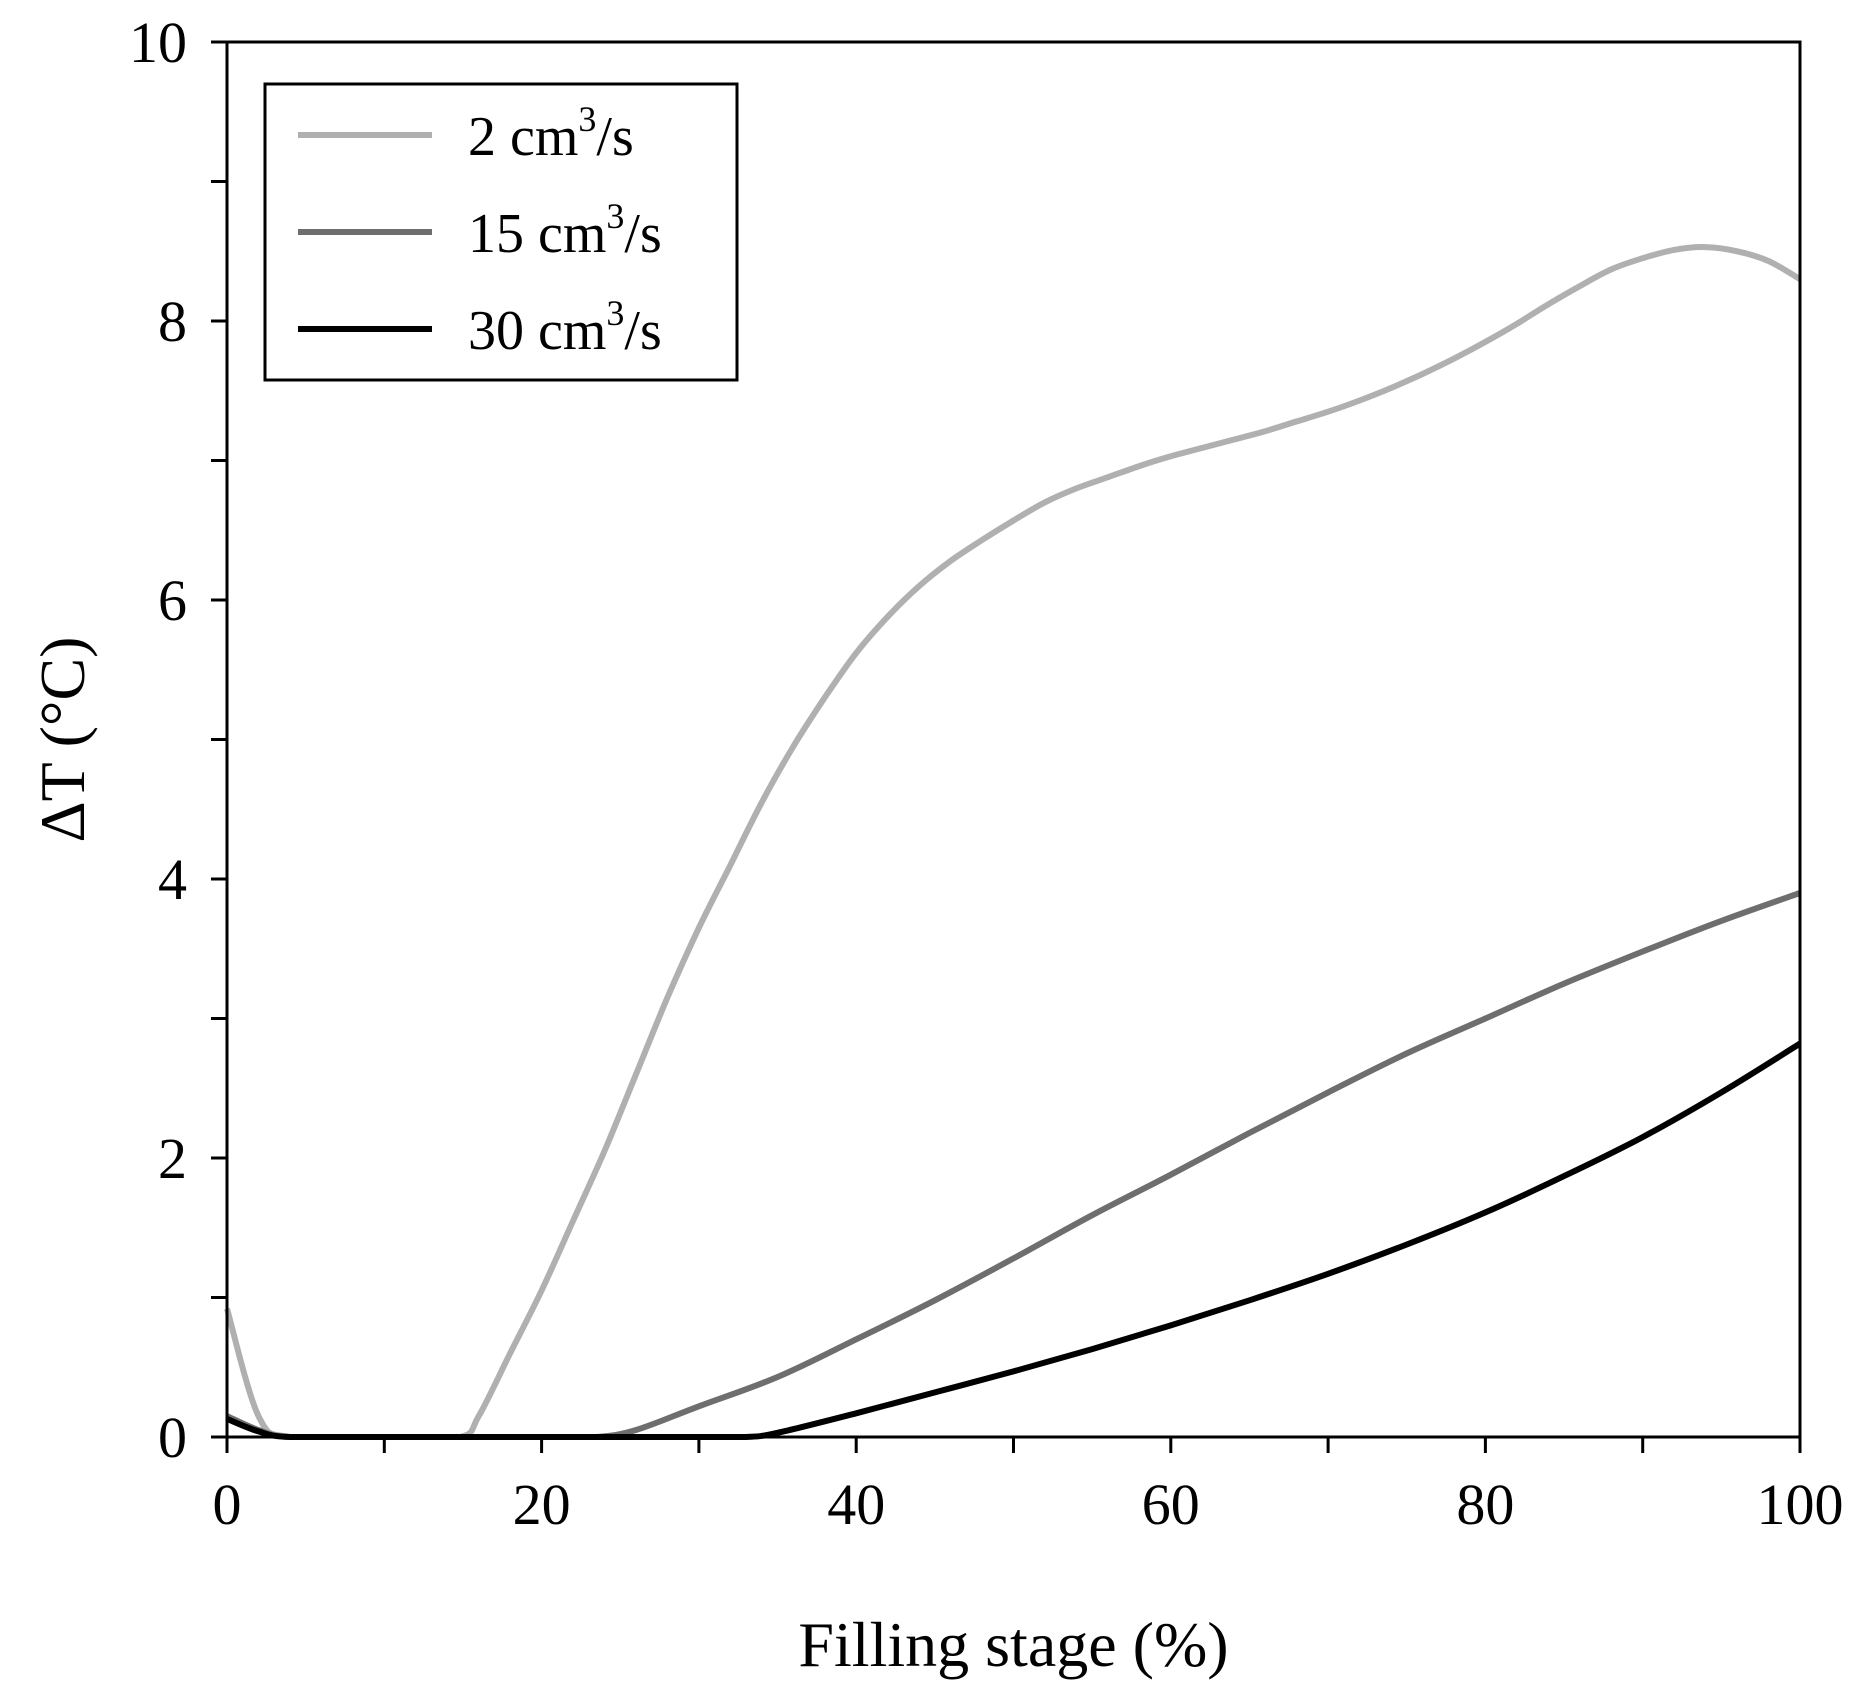  What do you see at coordinates (542, 1504) in the screenshot?
I see `x-tick-label: 20` at bounding box center [542, 1504].